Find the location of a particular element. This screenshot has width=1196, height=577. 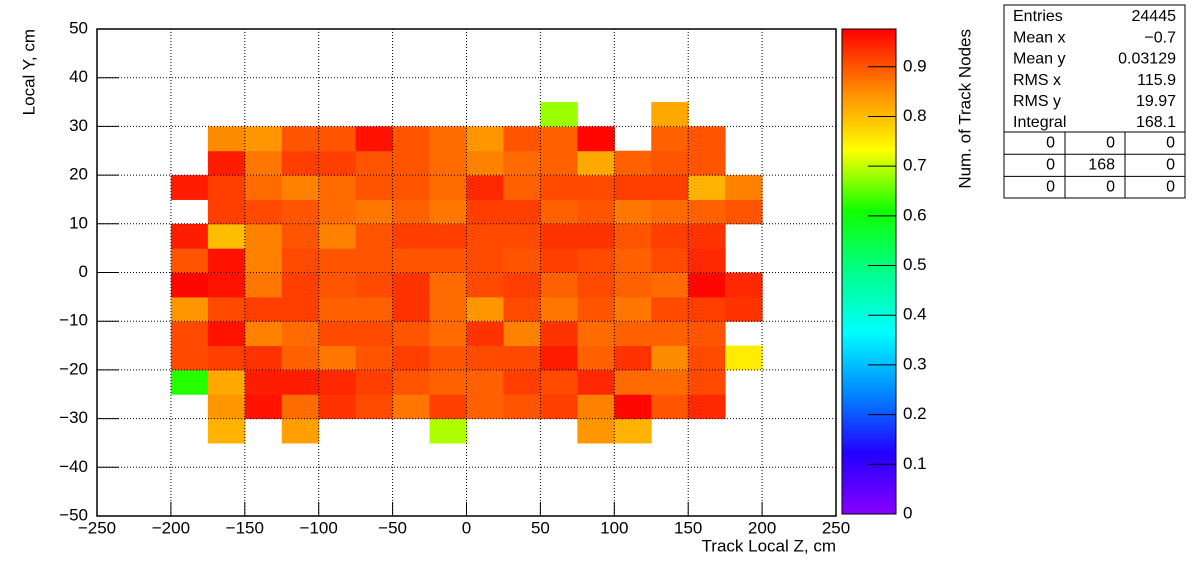

y-tick-label: 30 is located at coordinates (78, 125).